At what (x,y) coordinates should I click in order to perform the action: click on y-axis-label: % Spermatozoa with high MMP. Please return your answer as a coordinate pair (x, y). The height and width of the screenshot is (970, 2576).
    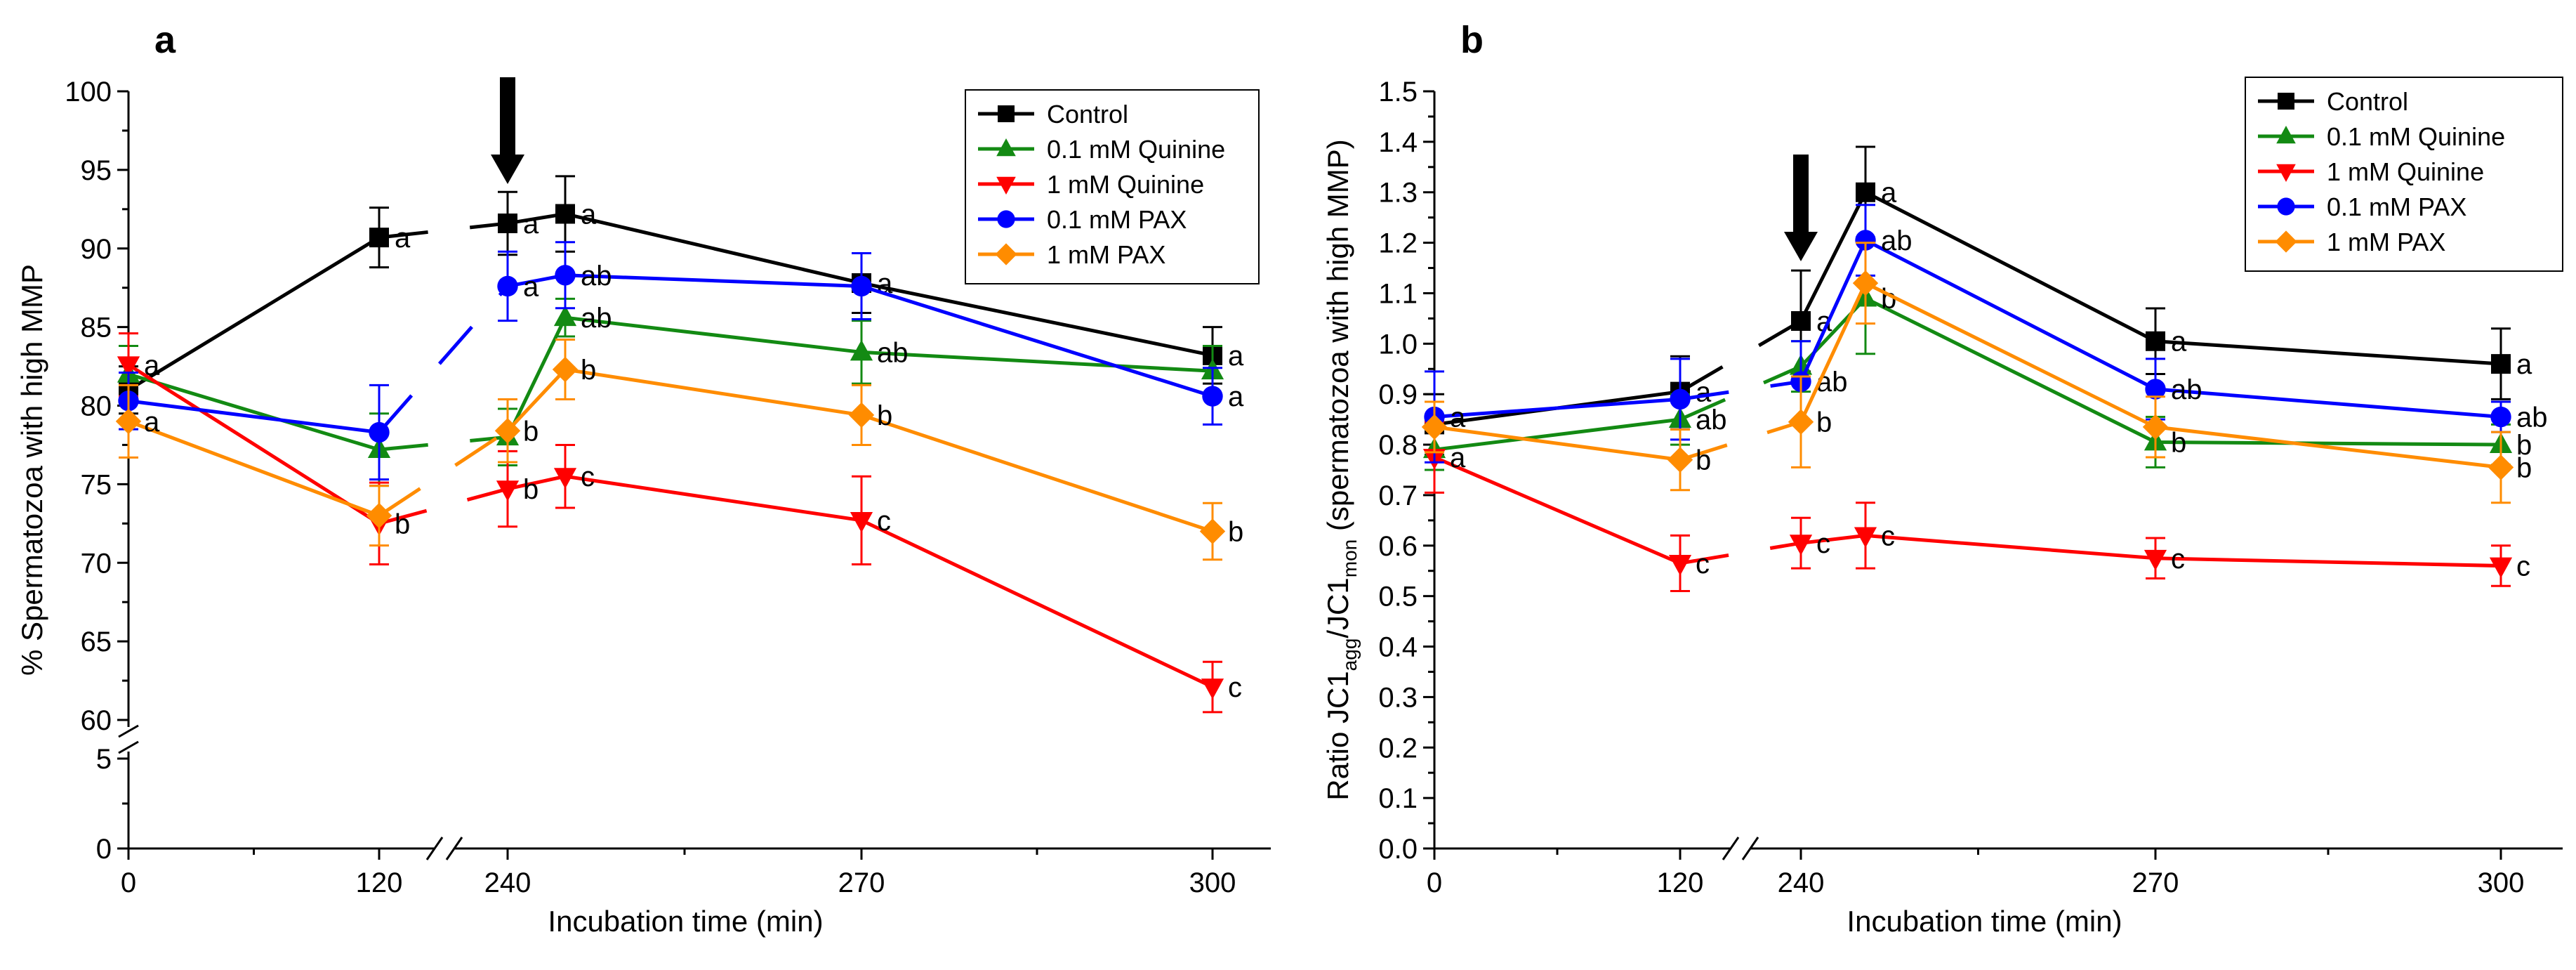
    Looking at the image, I should click on (31, 470).